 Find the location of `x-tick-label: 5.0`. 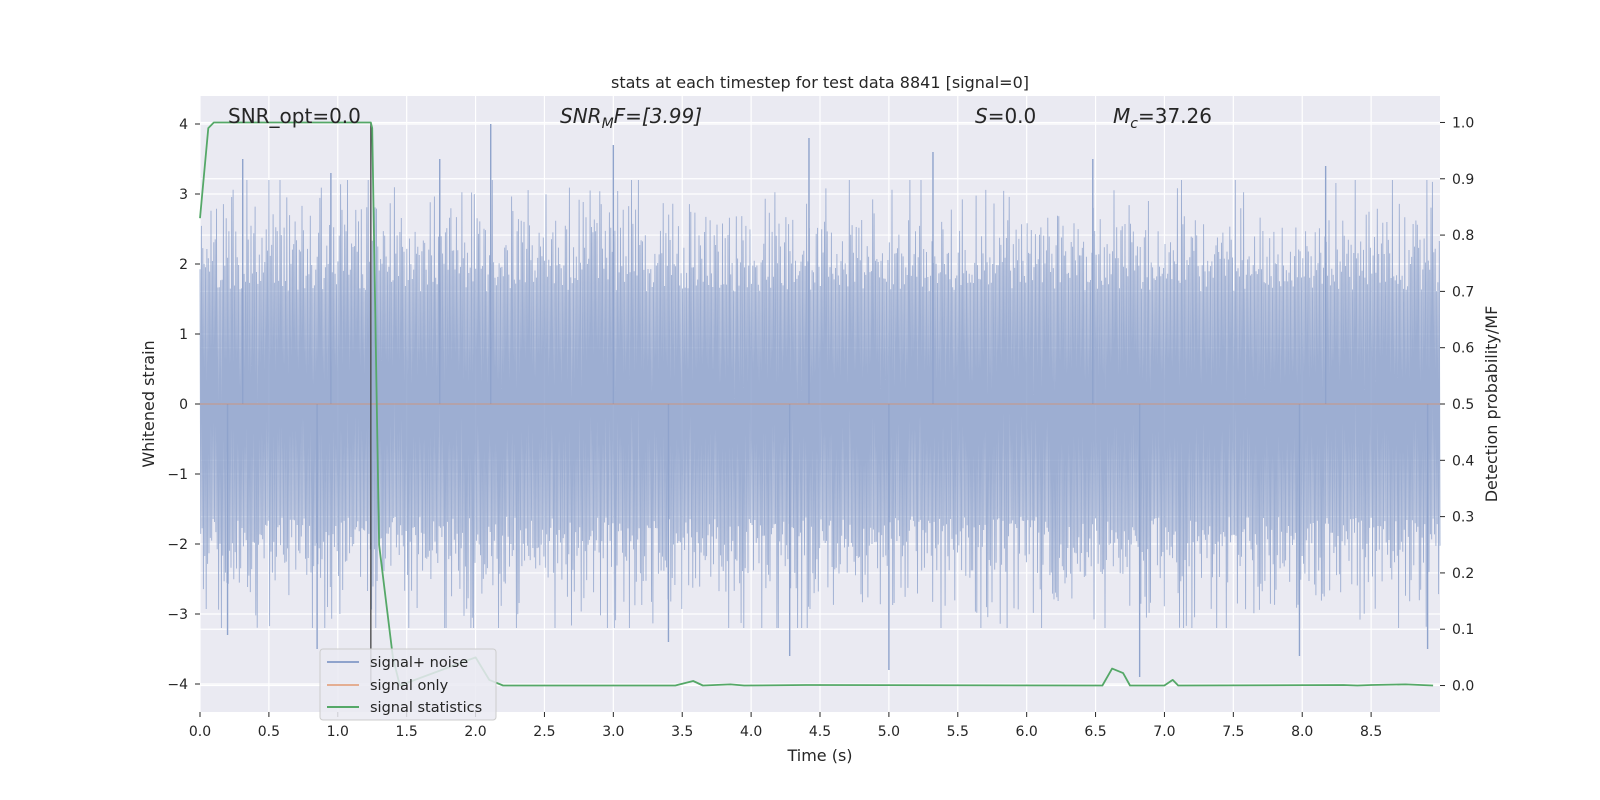

x-tick-label: 5.0 is located at coordinates (889, 732).